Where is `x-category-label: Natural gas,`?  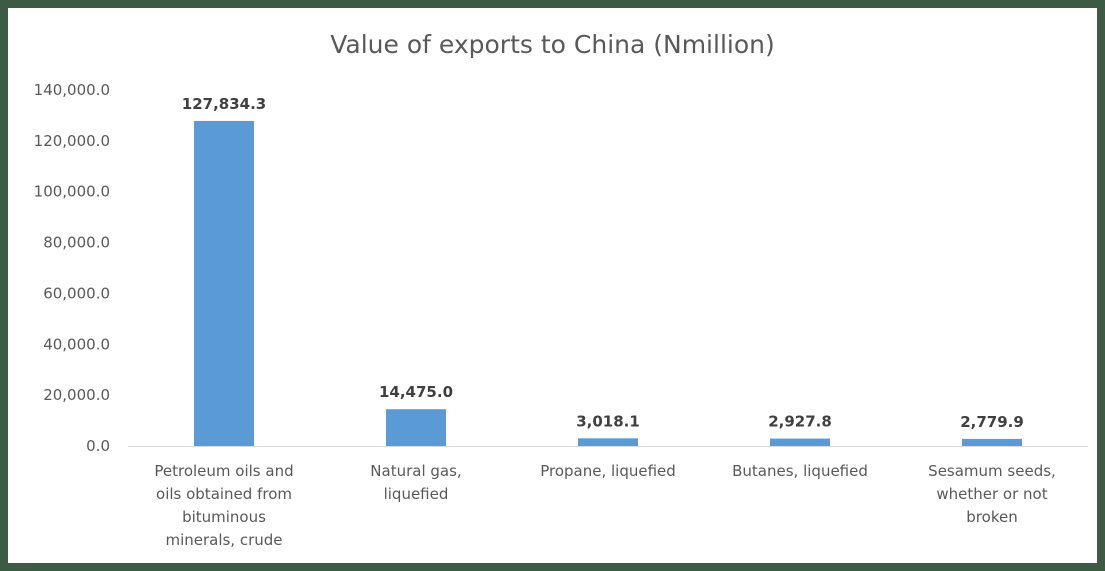
x-category-label: Natural gas, is located at coordinates (415, 471).